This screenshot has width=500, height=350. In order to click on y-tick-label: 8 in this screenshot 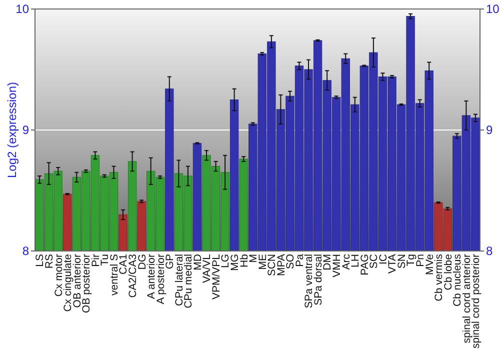, I will do `click(26, 251)`.